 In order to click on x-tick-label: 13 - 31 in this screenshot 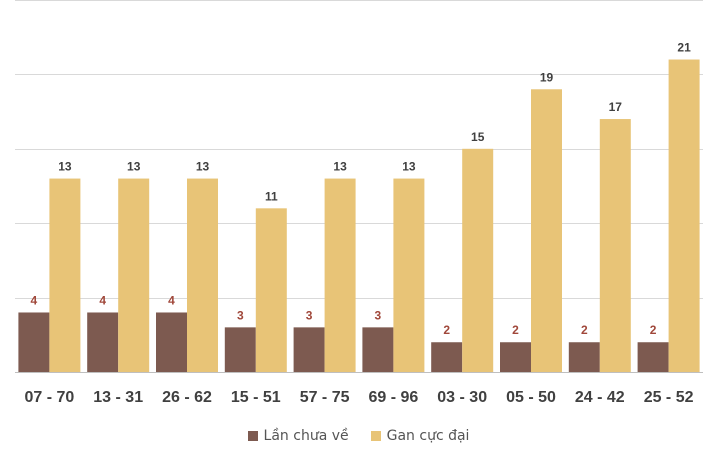, I will do `click(118, 397)`.